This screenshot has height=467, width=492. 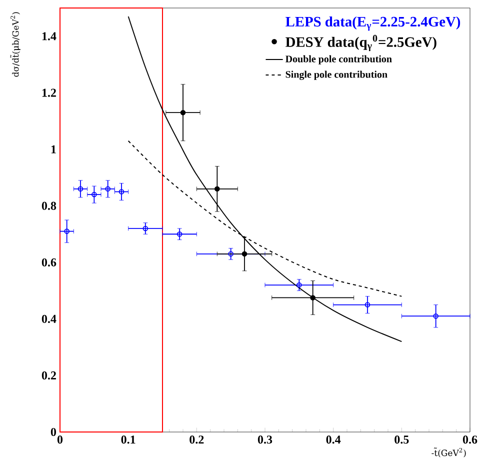 What do you see at coordinates (265, 440) in the screenshot?
I see `x-tick-label: 0.3` at bounding box center [265, 440].